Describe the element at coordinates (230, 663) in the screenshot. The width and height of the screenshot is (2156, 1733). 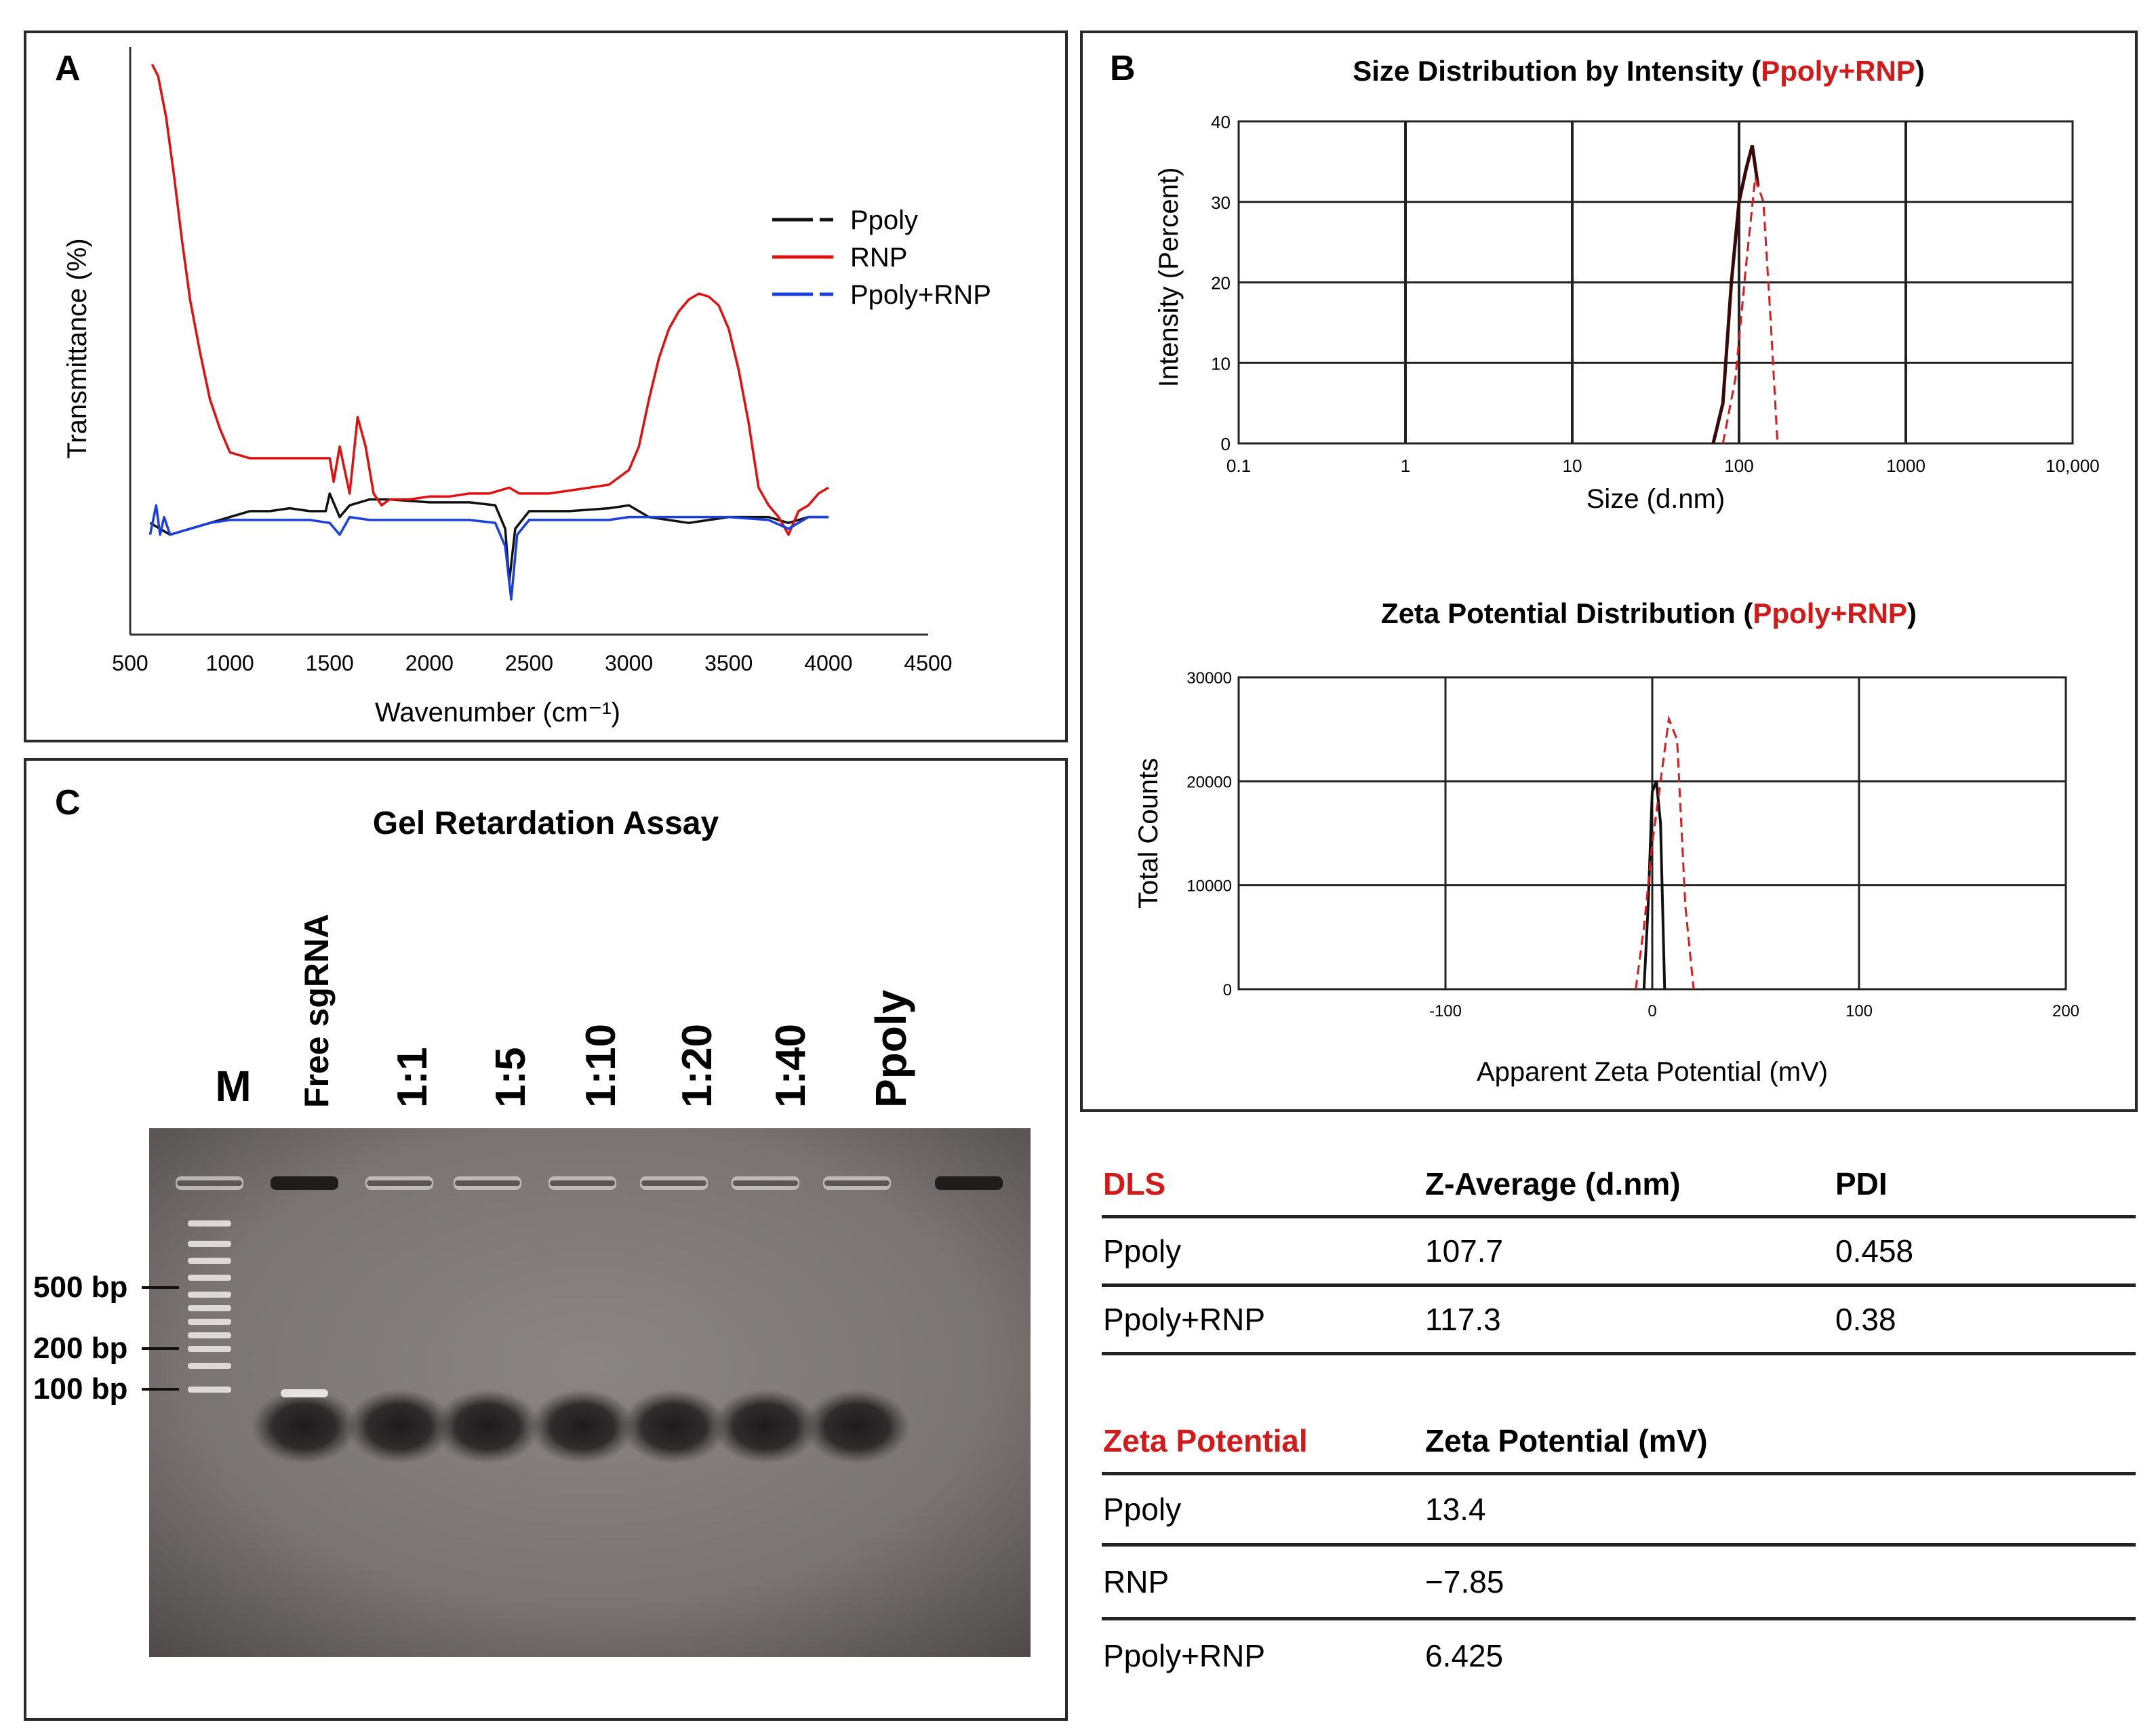
I see `ftir-xtick-label: 1000` at that location.